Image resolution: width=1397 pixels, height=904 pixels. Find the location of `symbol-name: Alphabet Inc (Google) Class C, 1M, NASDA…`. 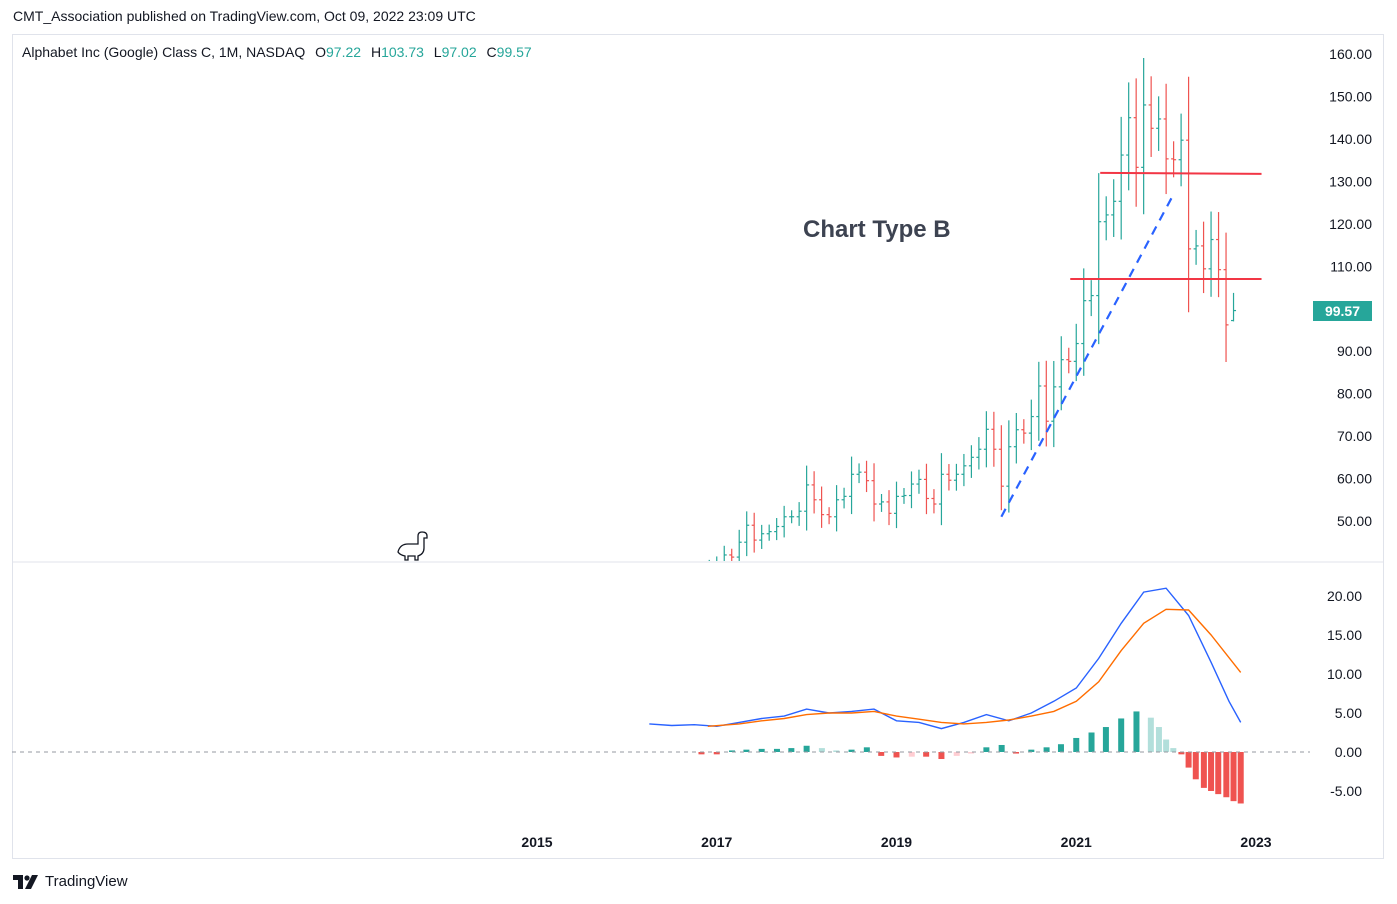

symbol-name: Alphabet Inc (Google) Class C, 1M, NASDA… is located at coordinates (164, 52).